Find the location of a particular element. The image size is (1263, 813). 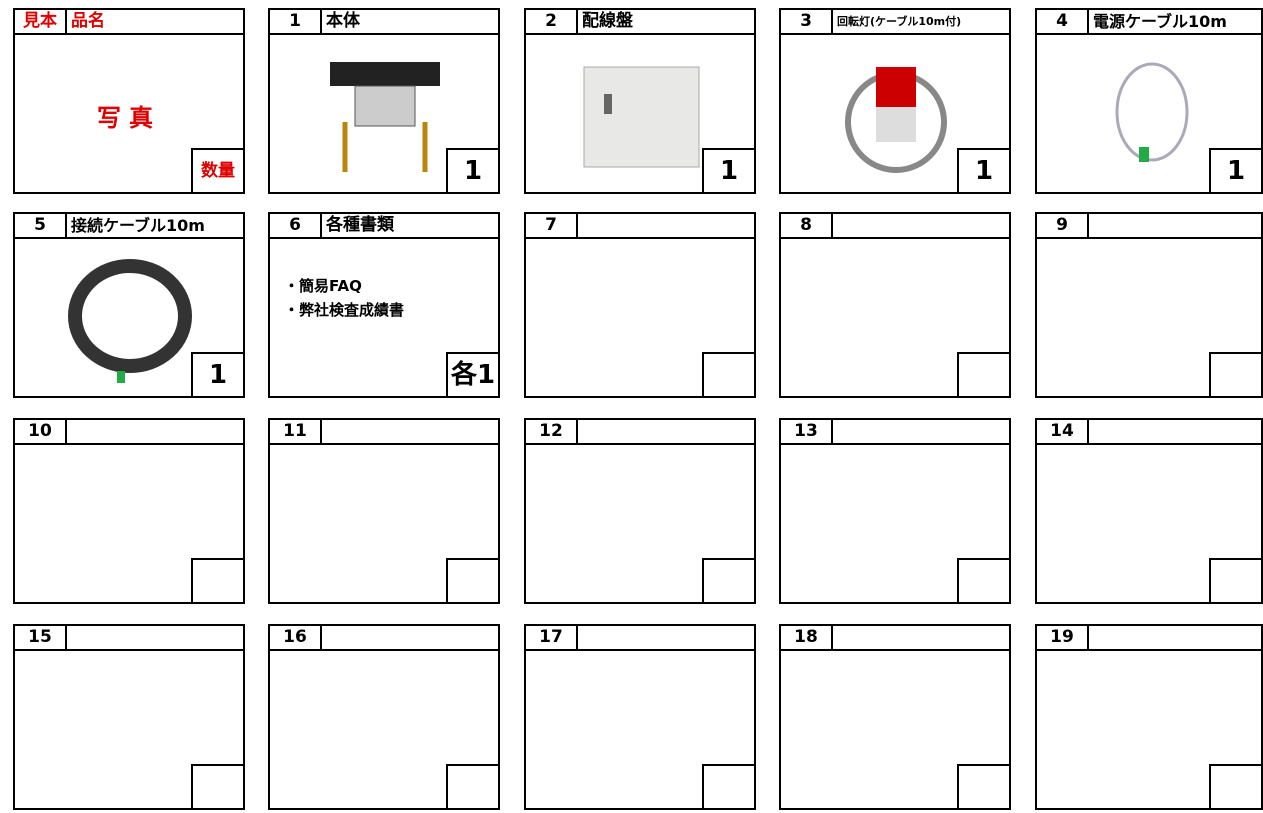

legend-number: 見本 is located at coordinates (41, 21).